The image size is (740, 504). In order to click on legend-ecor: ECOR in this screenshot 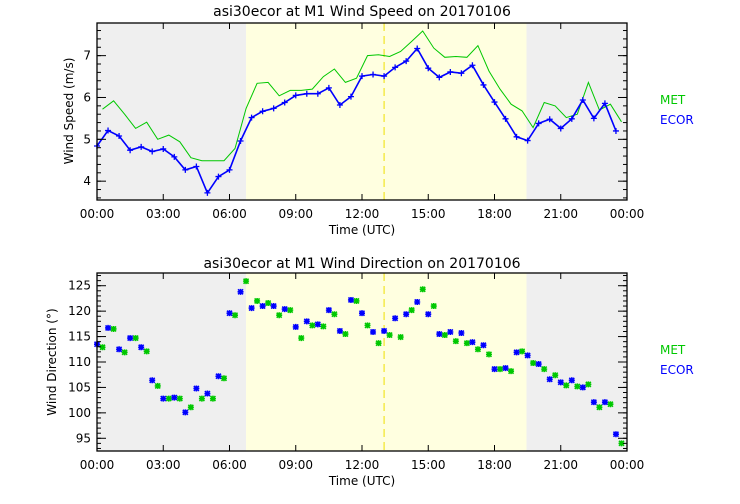, I will do `click(677, 370)`.